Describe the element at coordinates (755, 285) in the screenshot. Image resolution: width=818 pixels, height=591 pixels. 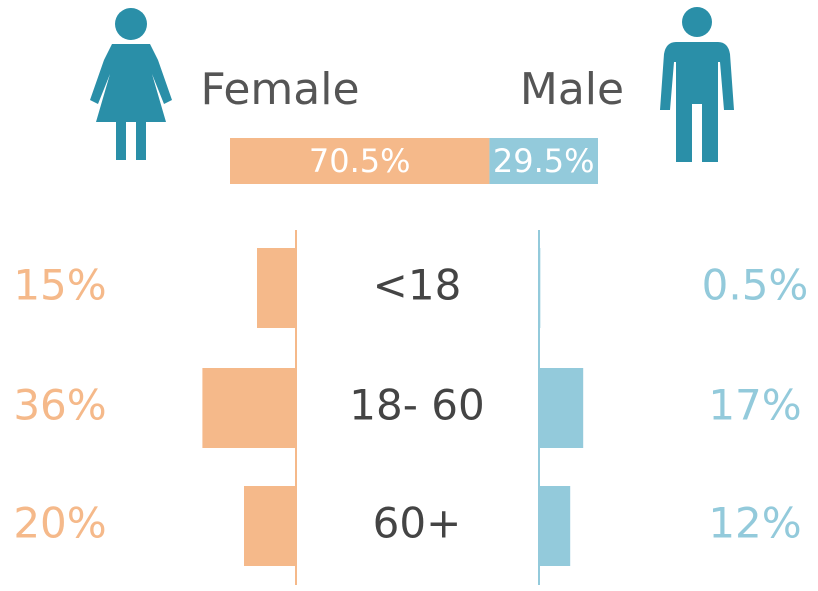
I see `value-label: 0.5%` at that location.